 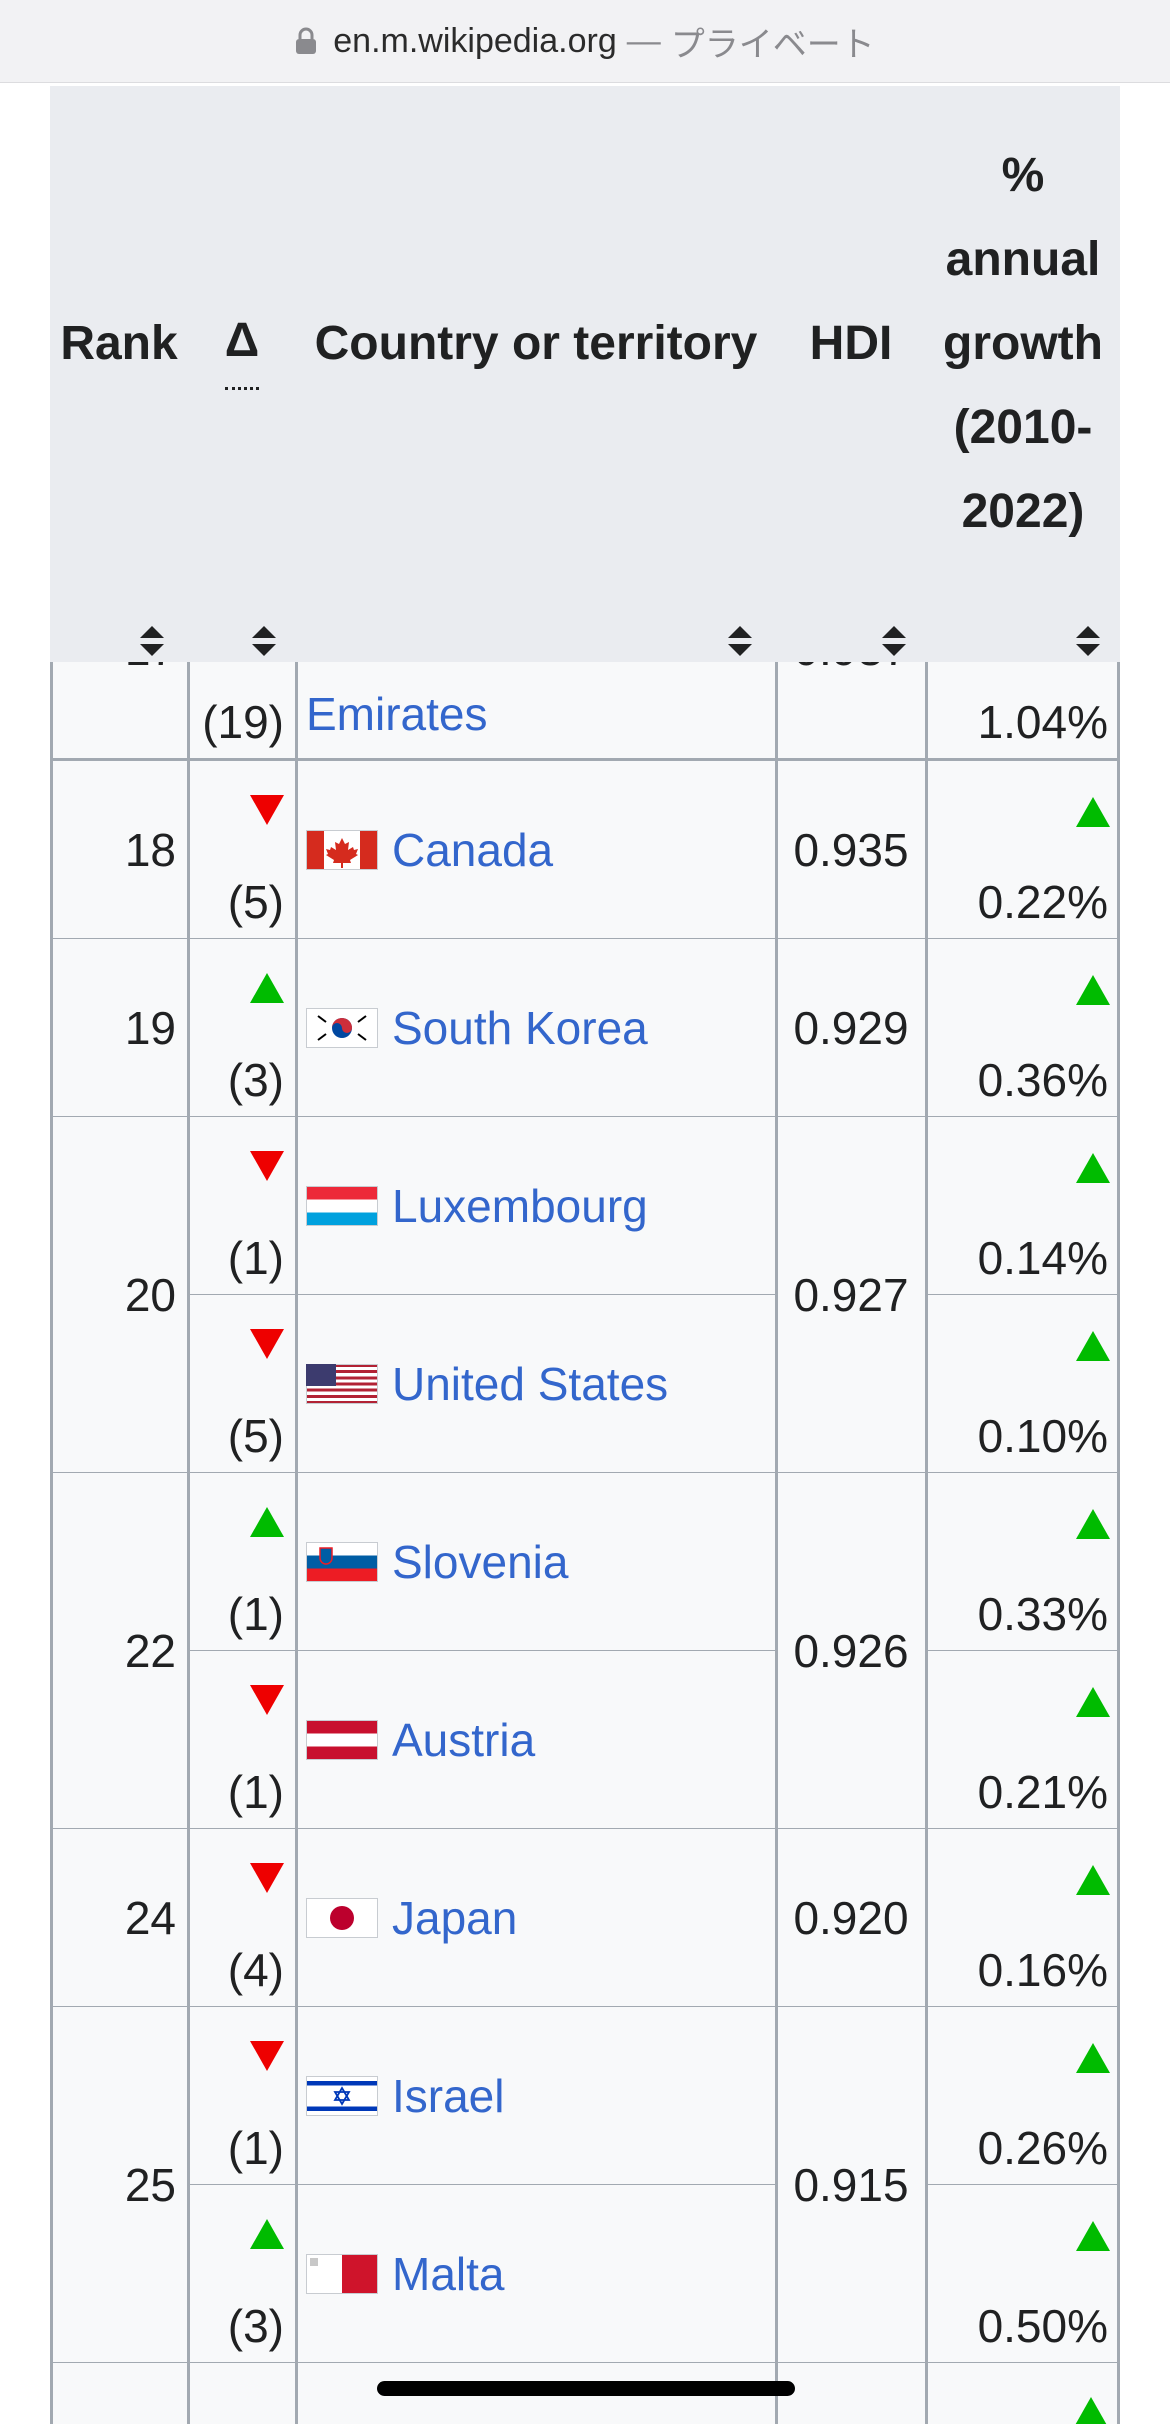 I want to click on growth-value: 0.26%, so click(x=1042, y=2148).